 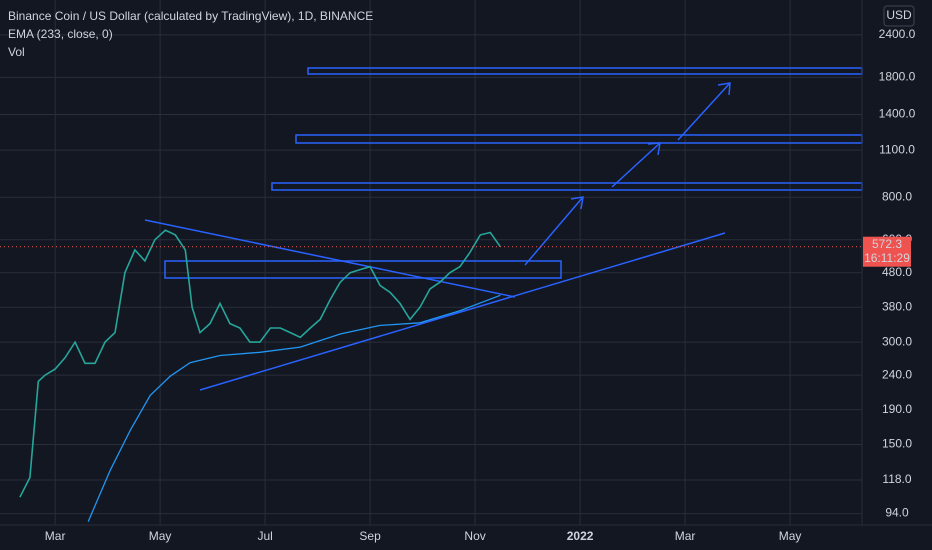 I want to click on y-tick-label: 1800.0, so click(x=897, y=77).